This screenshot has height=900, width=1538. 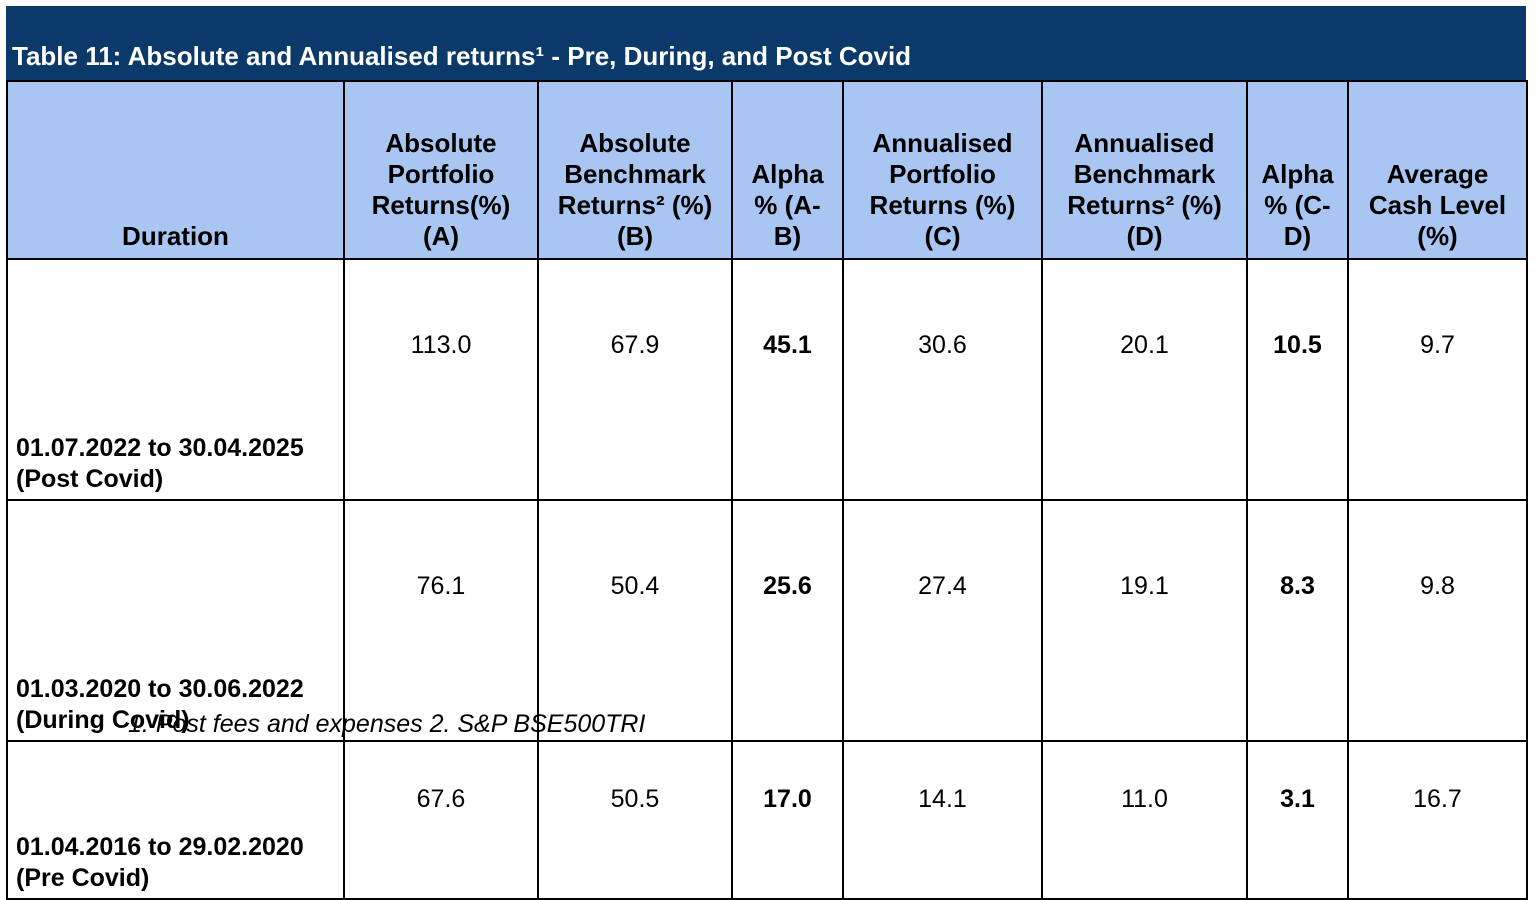 I want to click on header-absolute-portfolio-returns: Absolute Portfolio Returns(%) (A), so click(x=441, y=170).